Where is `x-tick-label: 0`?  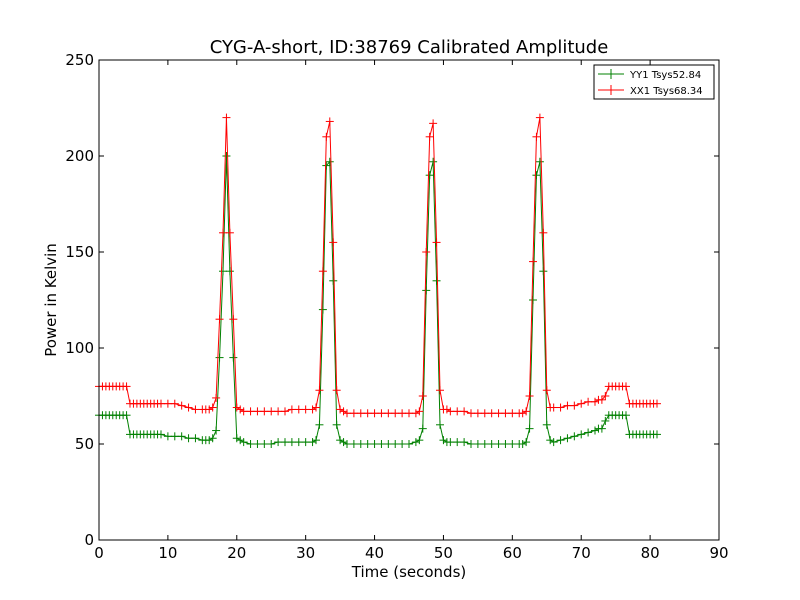
x-tick-label: 0 is located at coordinates (99, 553).